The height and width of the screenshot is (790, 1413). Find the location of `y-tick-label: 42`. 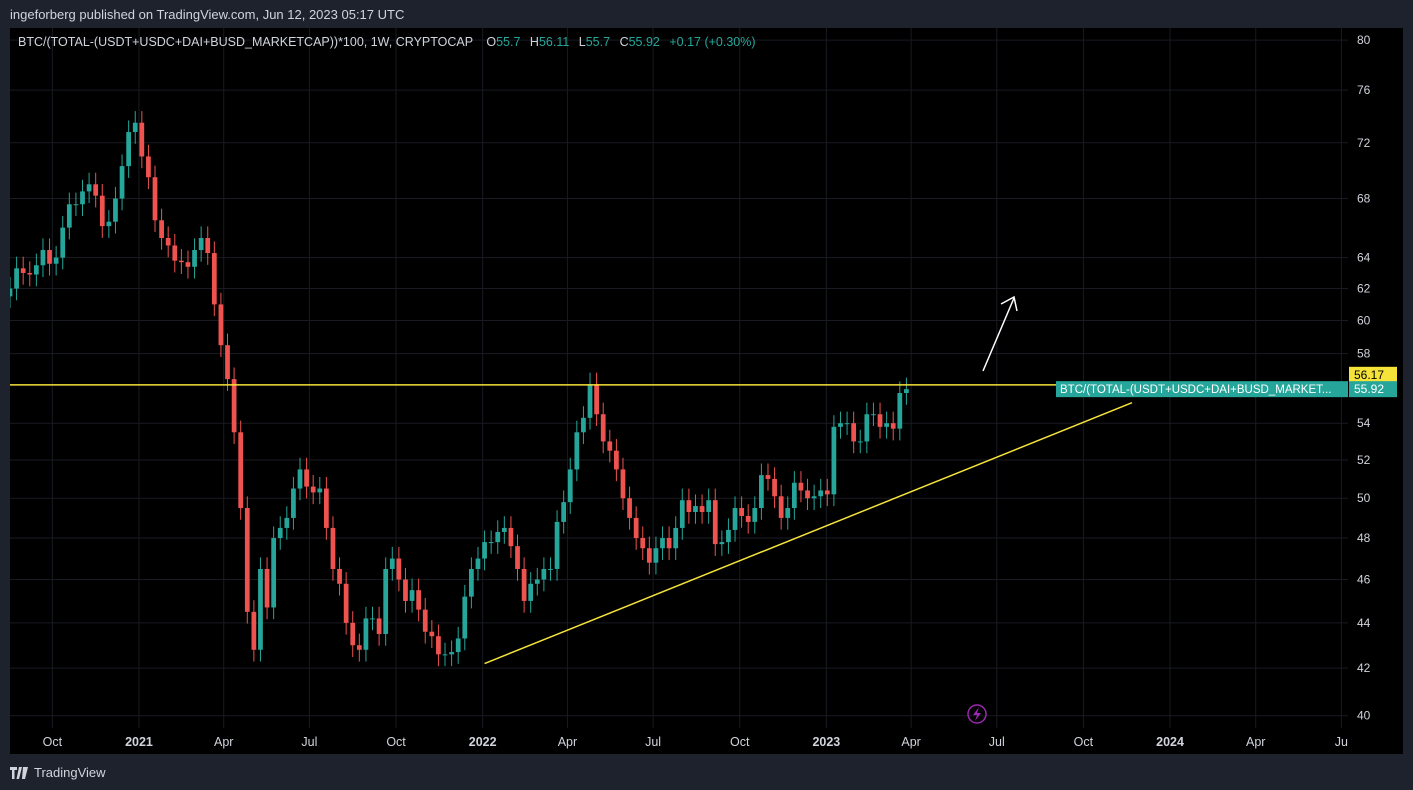

y-tick-label: 42 is located at coordinates (1364, 668).